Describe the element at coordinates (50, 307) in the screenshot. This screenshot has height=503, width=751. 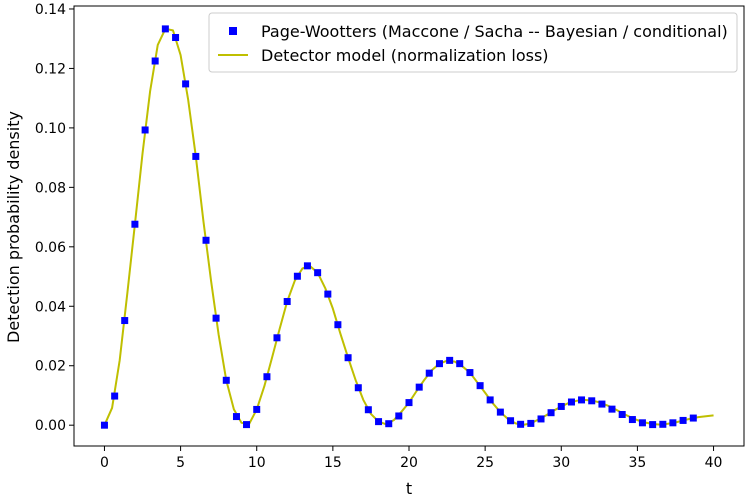
I see `y-tick-label: 0.04` at that location.